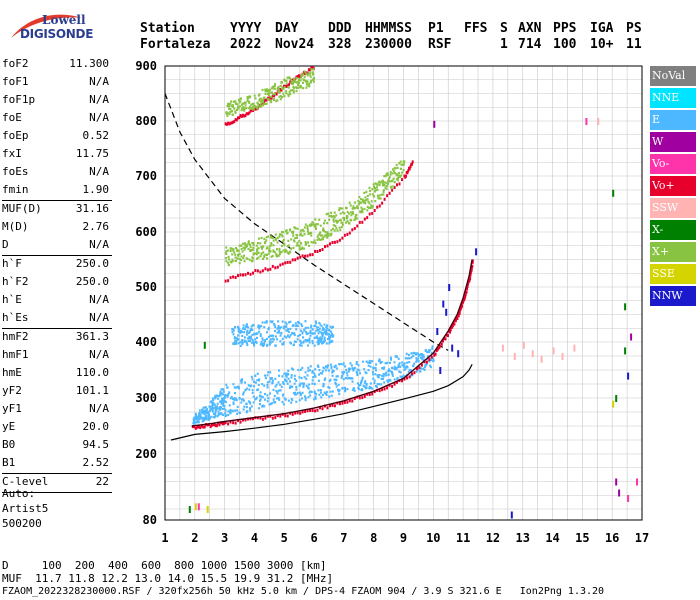 This screenshot has height=600, width=700. I want to click on param-value: 31.16, so click(92, 208).